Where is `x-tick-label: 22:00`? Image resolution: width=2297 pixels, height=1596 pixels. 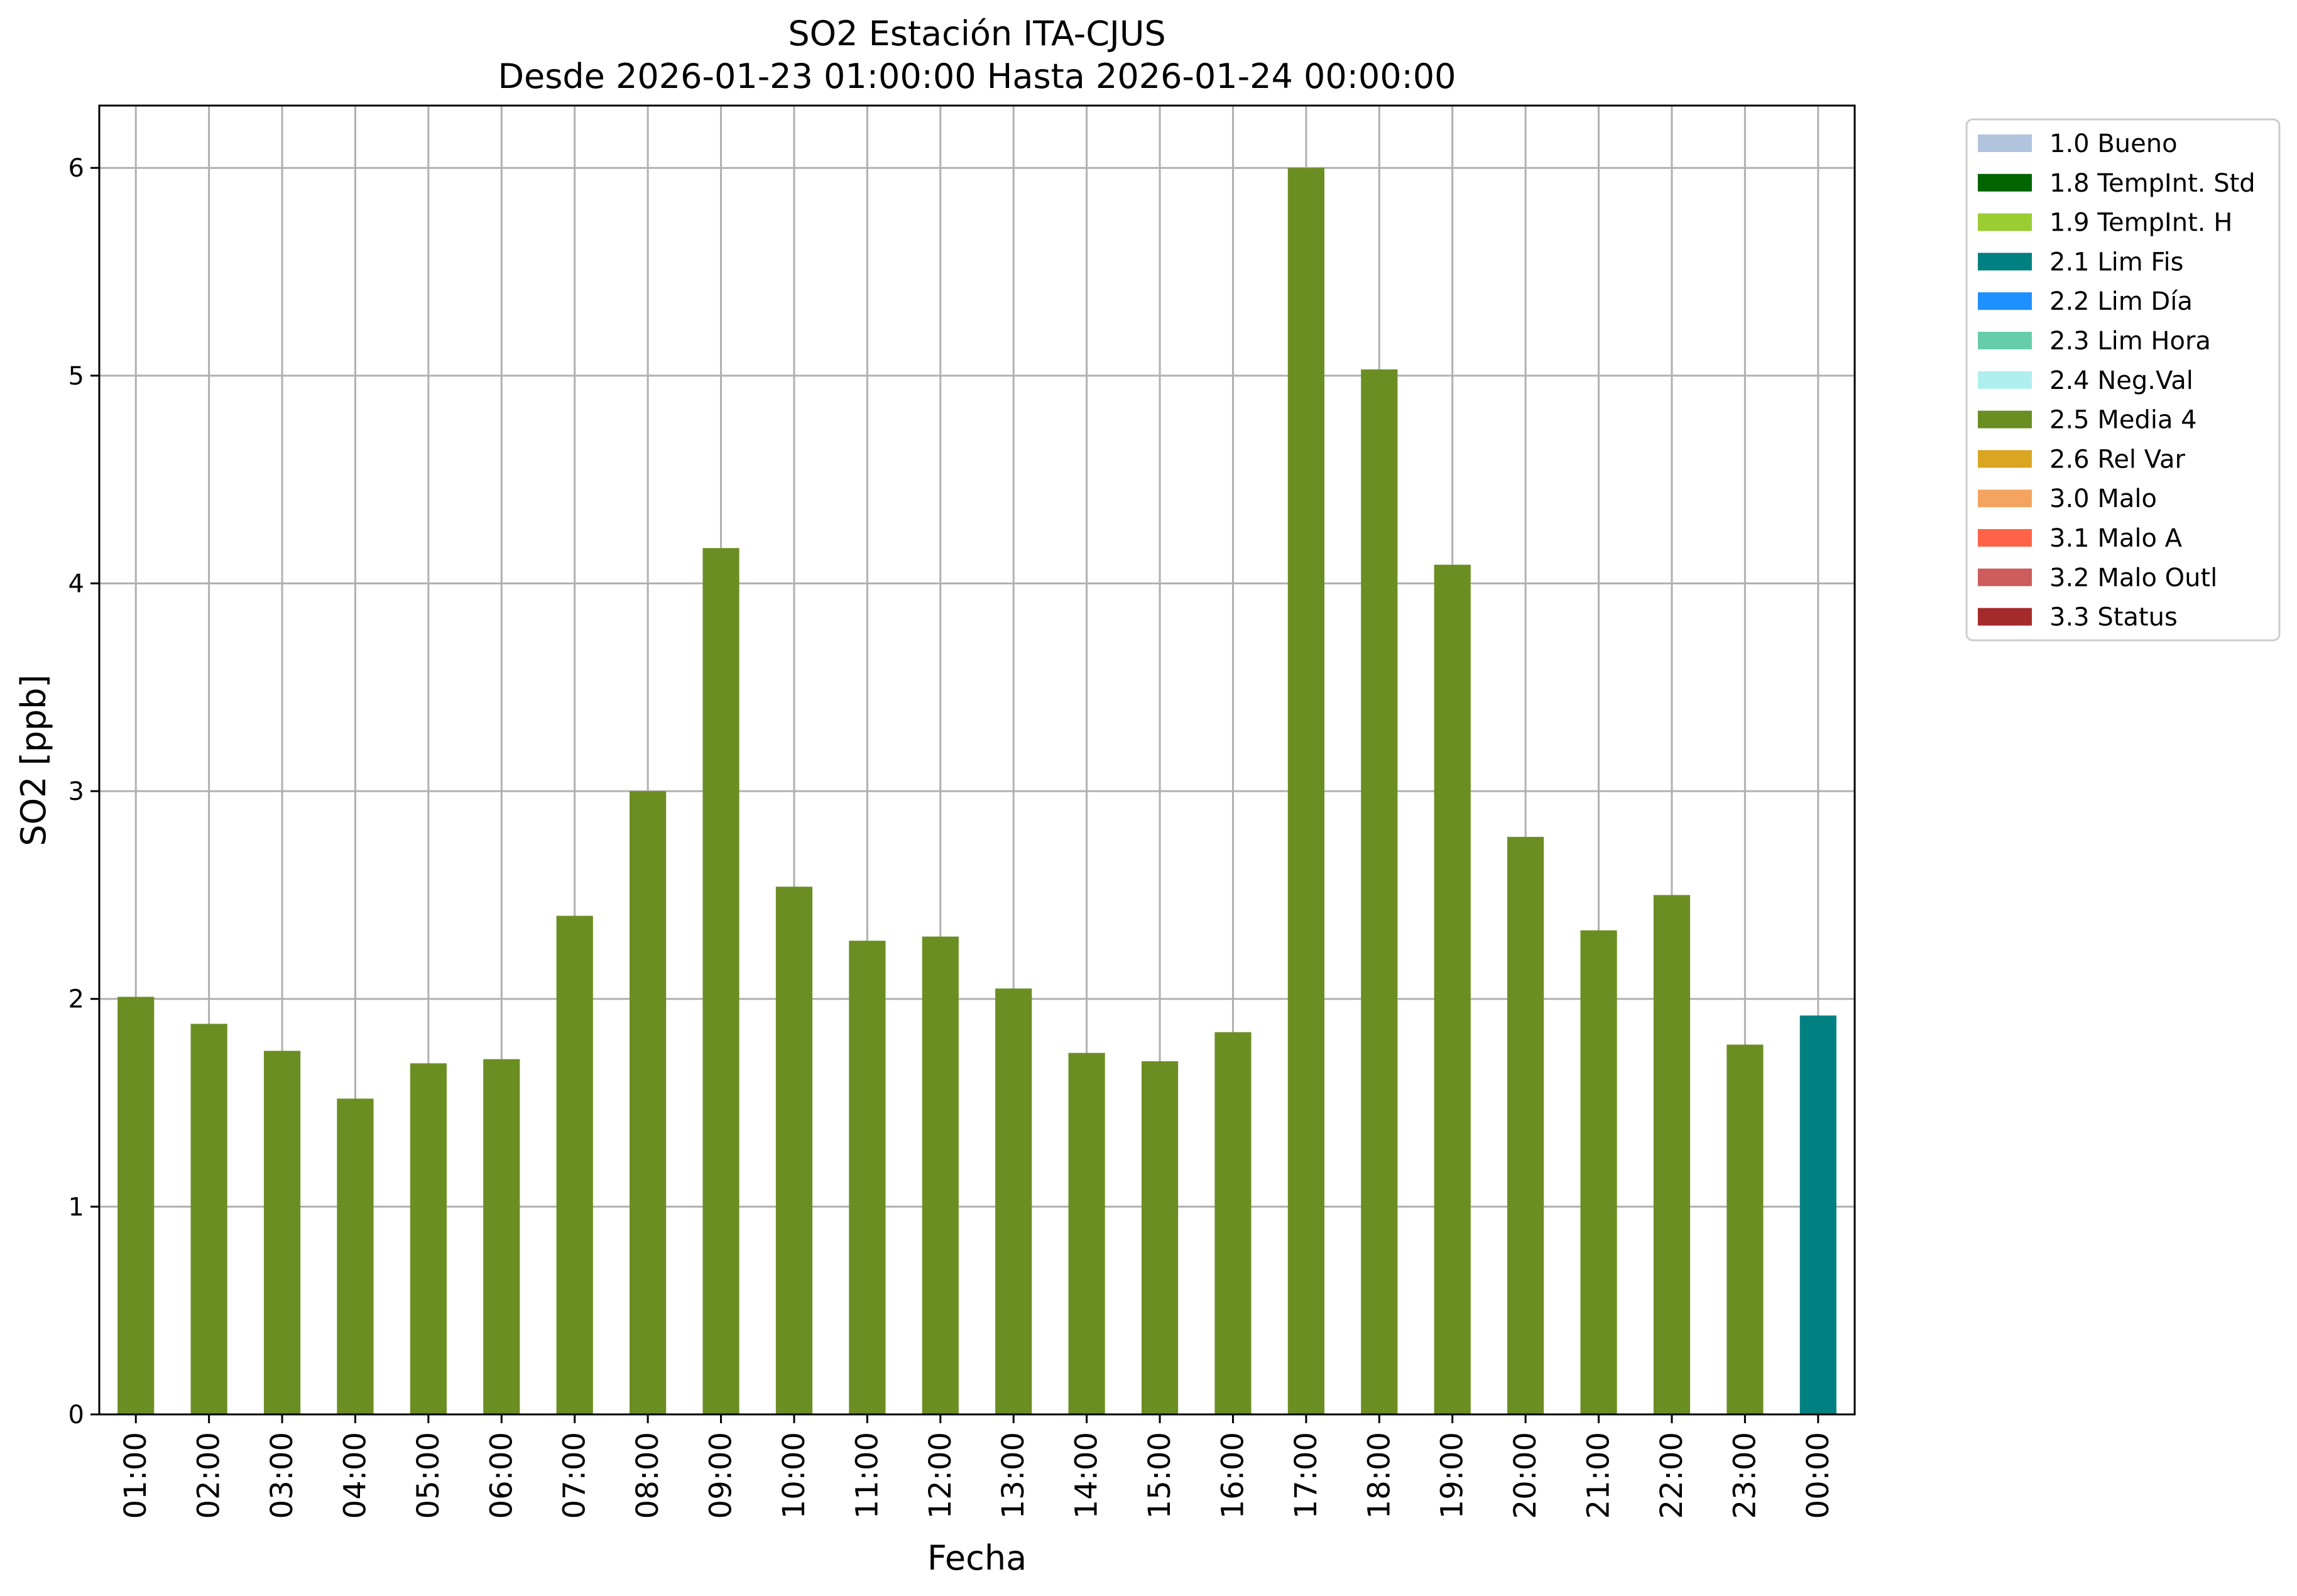
x-tick-label: 22:00 is located at coordinates (1671, 1475).